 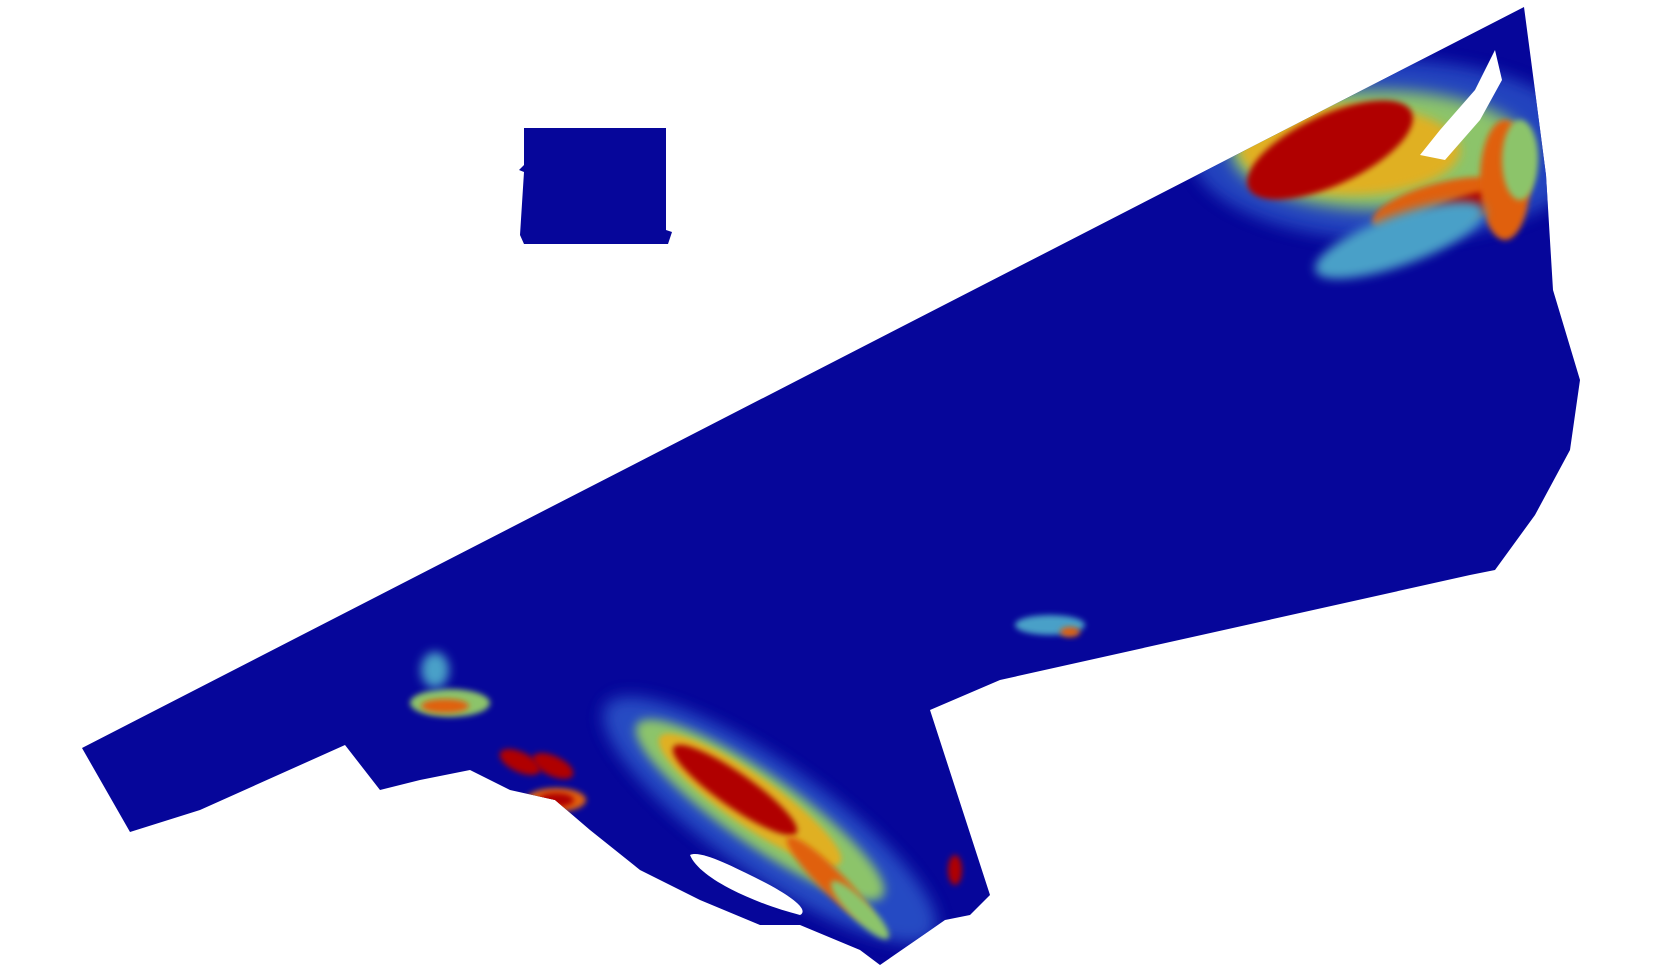 What do you see at coordinates (1385, 169) in the screenshot?
I see `hotspot-northeast` at bounding box center [1385, 169].